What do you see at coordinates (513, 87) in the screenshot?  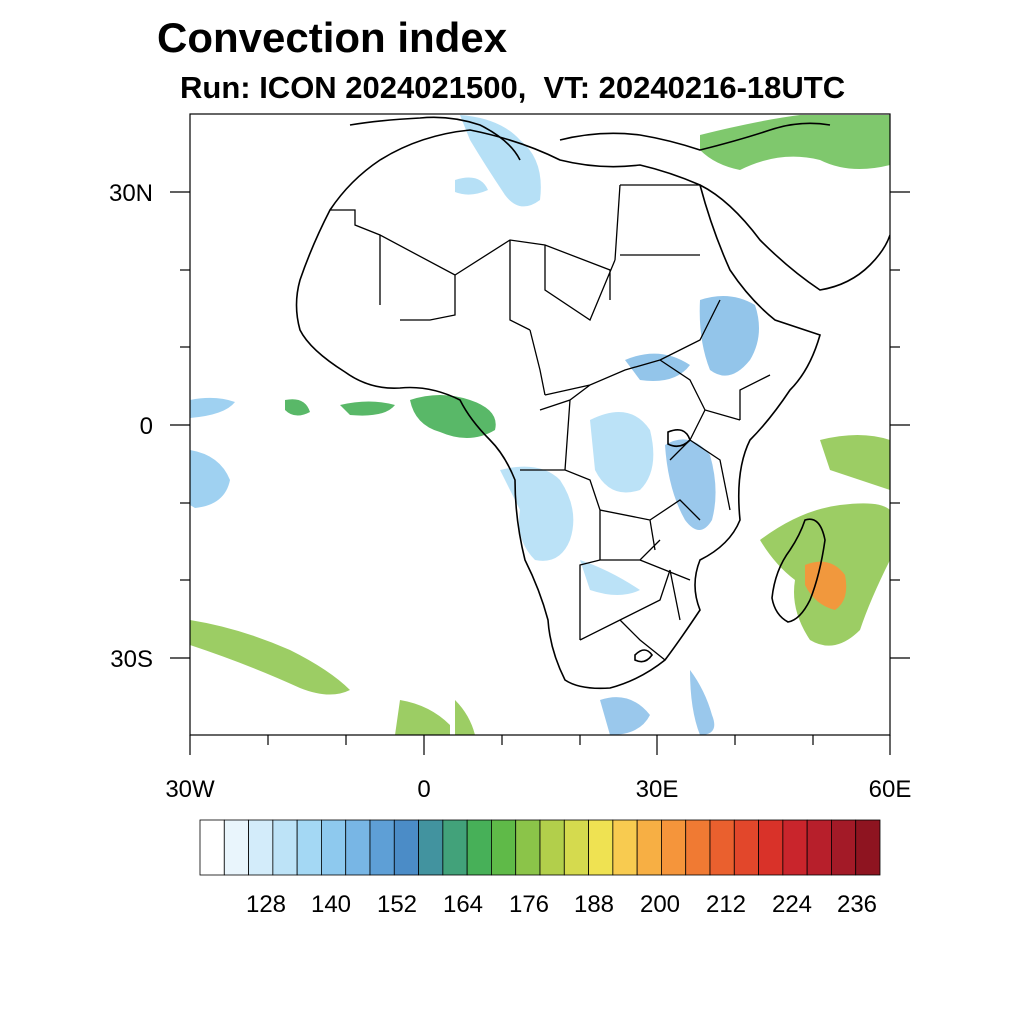 I see `chart-subtitle: Run: ICON 2024021500, VT: 20240216-18UTC` at bounding box center [513, 87].